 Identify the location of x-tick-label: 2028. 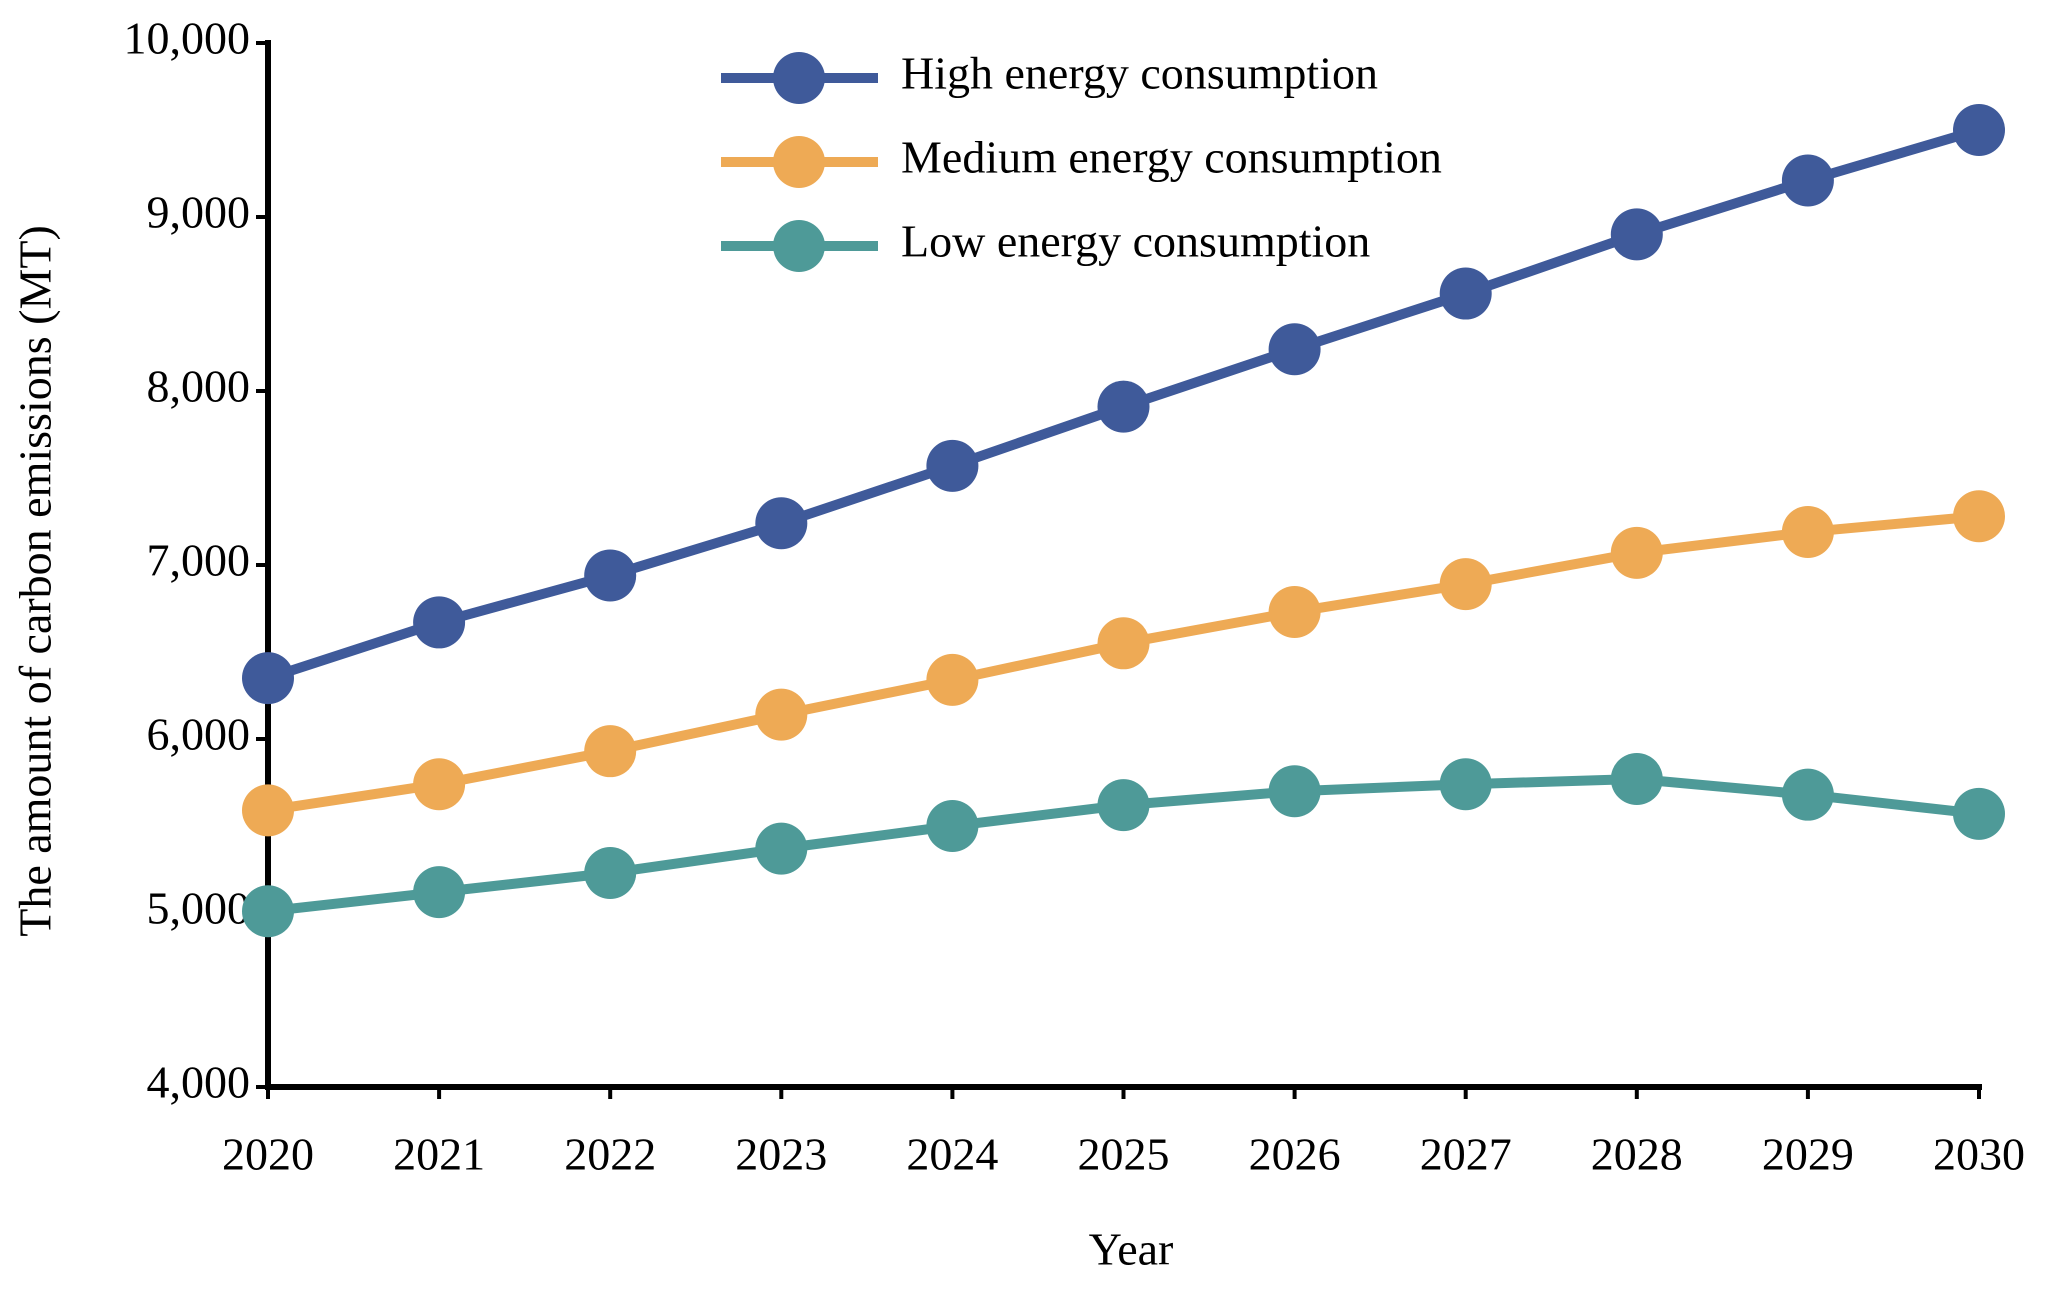
(1637, 1154).